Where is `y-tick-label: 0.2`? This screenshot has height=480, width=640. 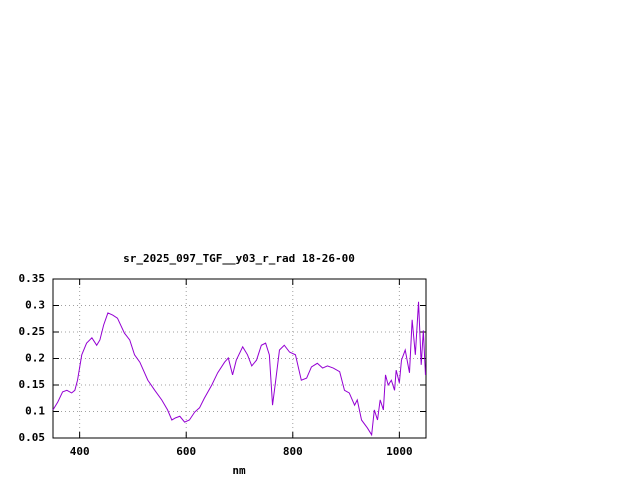
y-tick-label: 0.2 is located at coordinates (35, 358).